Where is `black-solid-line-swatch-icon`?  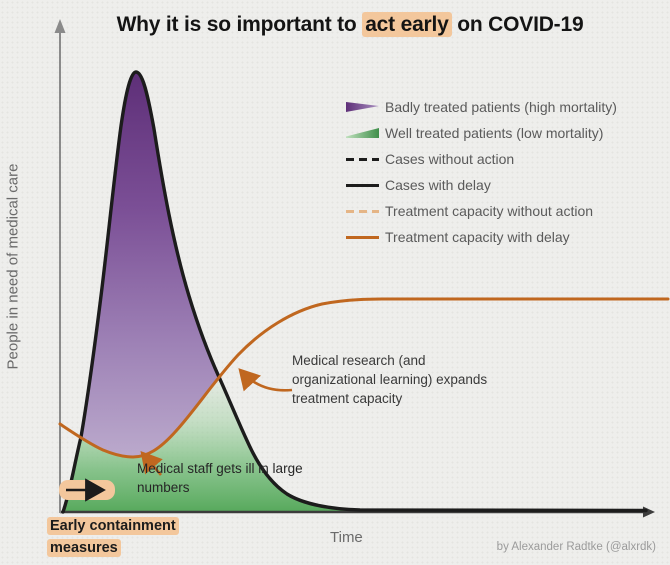 black-solid-line-swatch-icon is located at coordinates (362, 185).